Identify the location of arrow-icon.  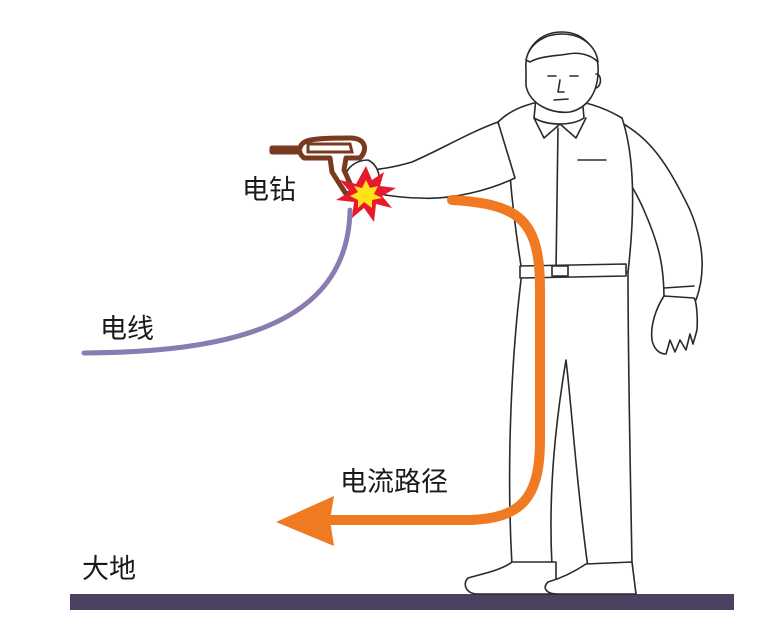
(305, 521).